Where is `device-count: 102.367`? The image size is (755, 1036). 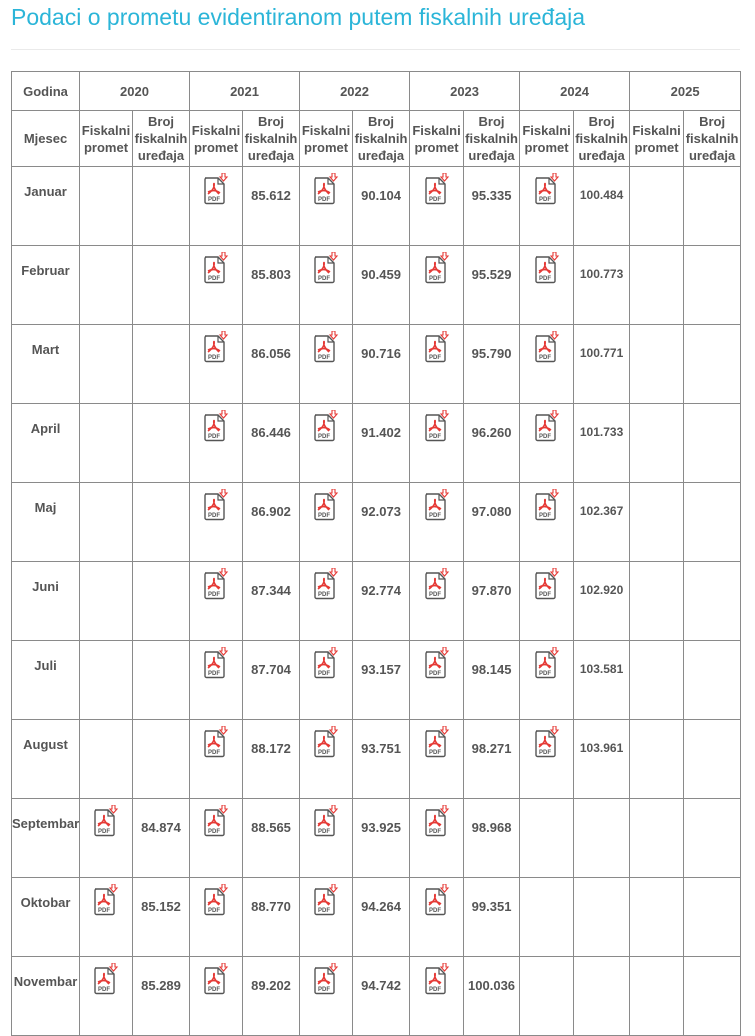
device-count: 102.367 is located at coordinates (602, 522).